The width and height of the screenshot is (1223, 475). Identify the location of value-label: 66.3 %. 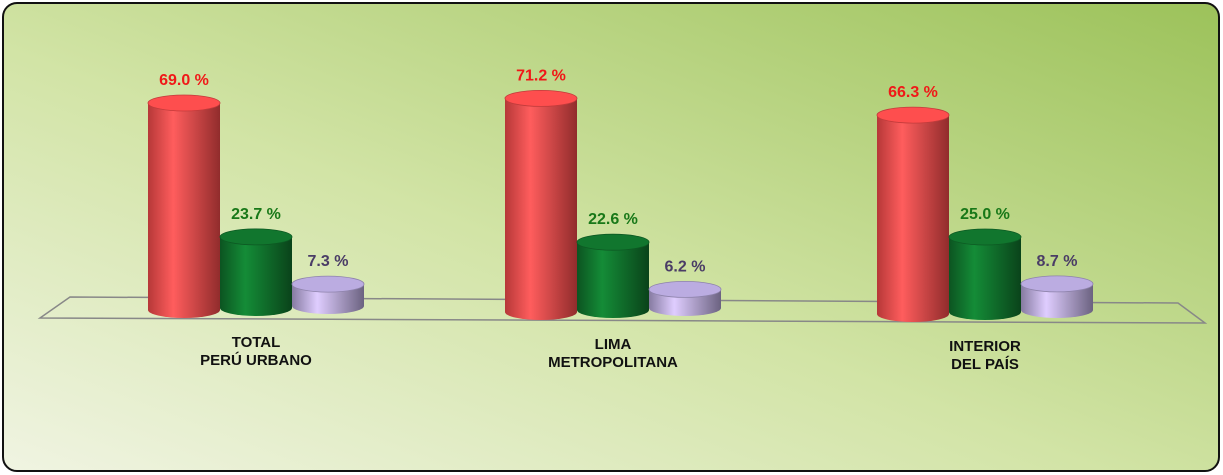
(913, 92).